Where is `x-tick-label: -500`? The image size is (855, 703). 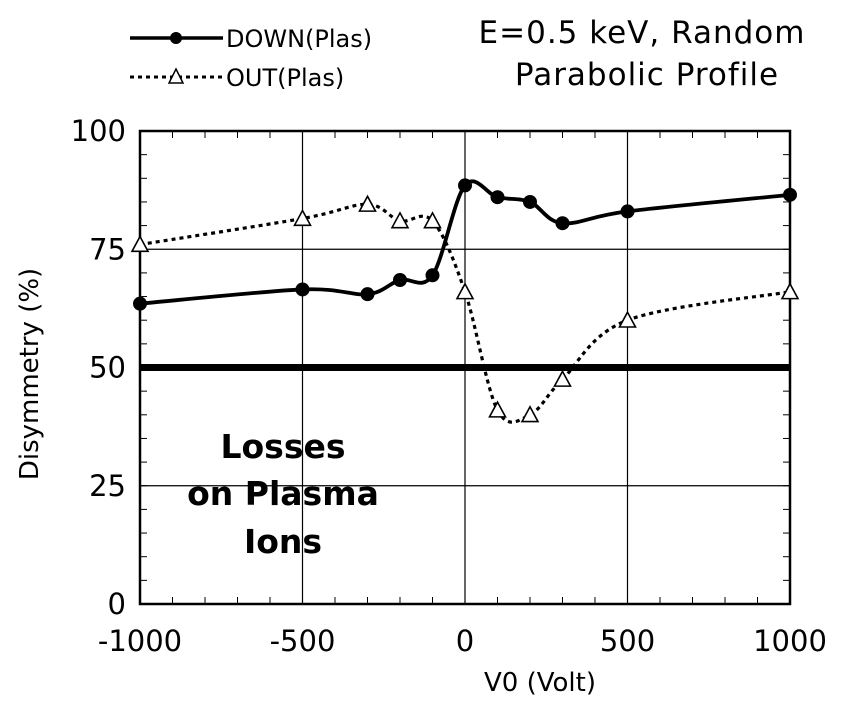
x-tick-label: -500 is located at coordinates (303, 641).